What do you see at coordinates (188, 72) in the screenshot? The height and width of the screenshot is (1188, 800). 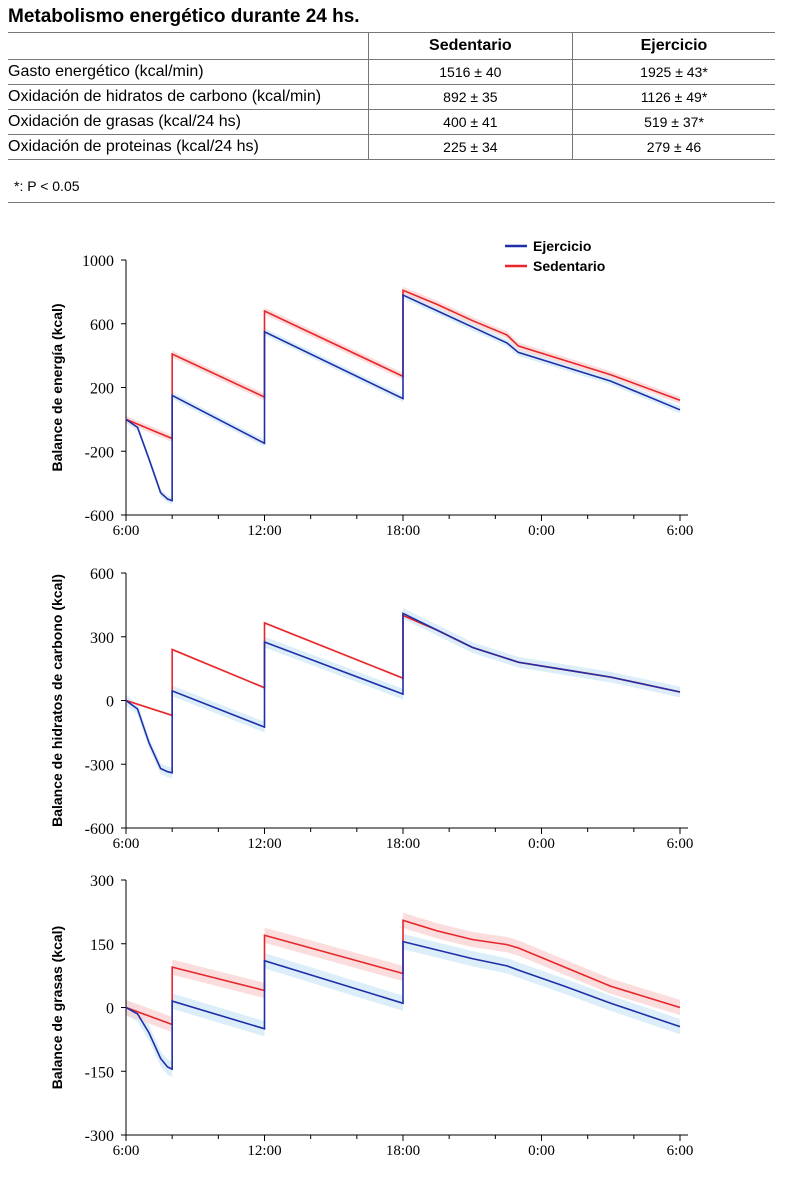 I see `row-label: Gasto energético (kcal/min)` at bounding box center [188, 72].